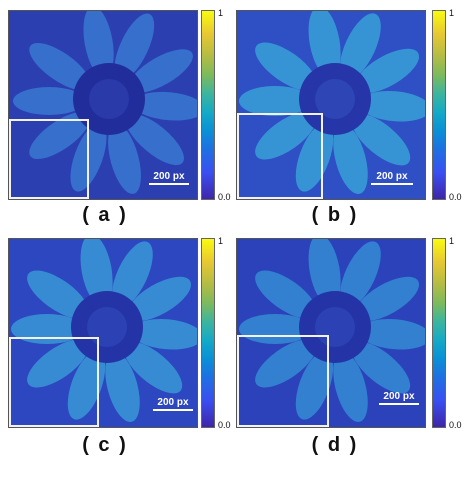 This screenshot has width=474, height=483. What do you see at coordinates (280, 156) in the screenshot?
I see `zoom-inset-b` at bounding box center [280, 156].